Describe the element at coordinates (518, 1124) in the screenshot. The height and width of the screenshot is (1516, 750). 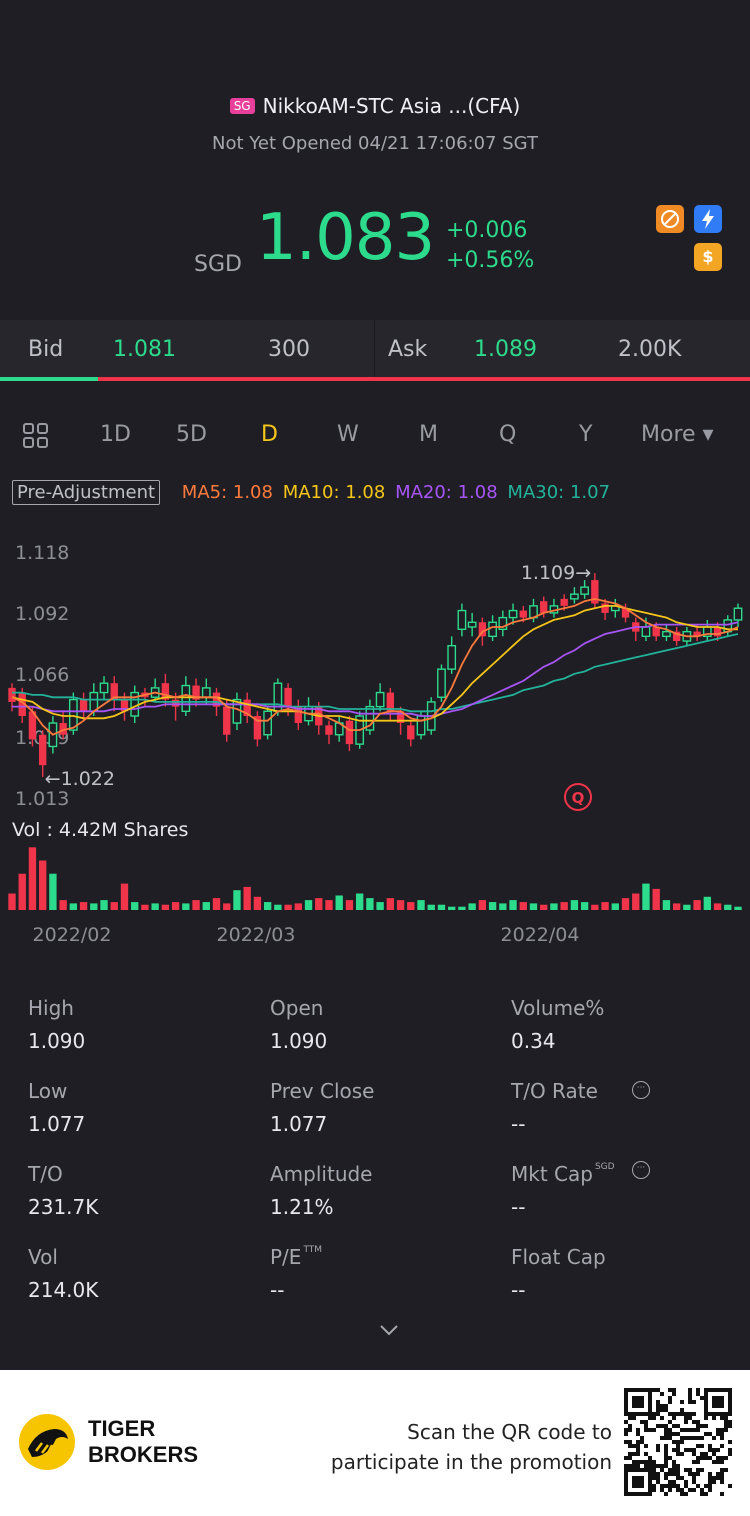
I see `to-rate-value: --` at that location.